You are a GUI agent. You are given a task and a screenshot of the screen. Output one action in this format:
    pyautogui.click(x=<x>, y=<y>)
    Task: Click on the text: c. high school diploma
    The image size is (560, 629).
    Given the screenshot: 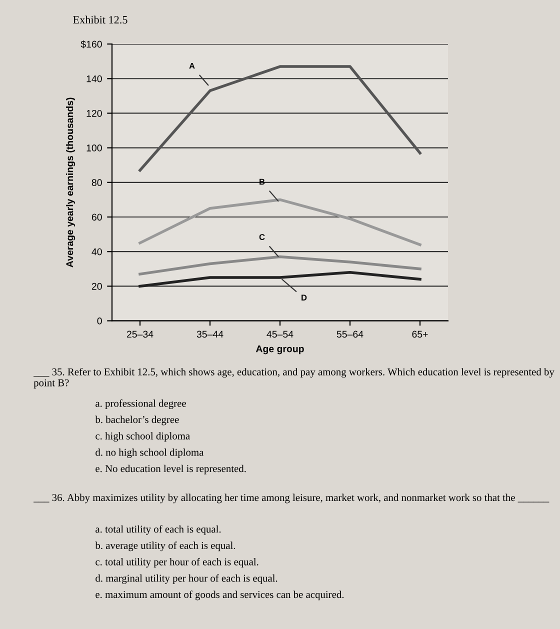 What is the action you would take?
    pyautogui.click(x=143, y=437)
    